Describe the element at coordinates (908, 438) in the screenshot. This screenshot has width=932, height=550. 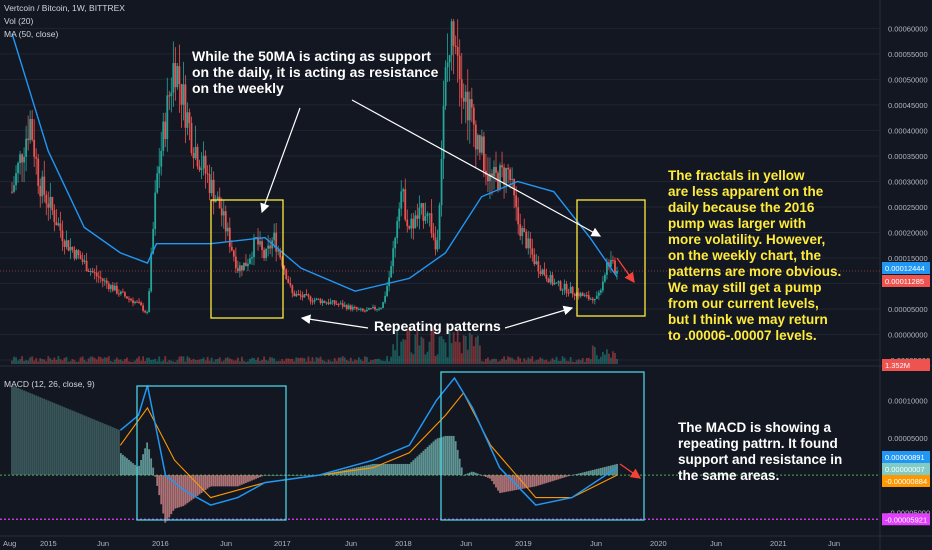
I see `macd-tick-label: 0.00005000` at that location.